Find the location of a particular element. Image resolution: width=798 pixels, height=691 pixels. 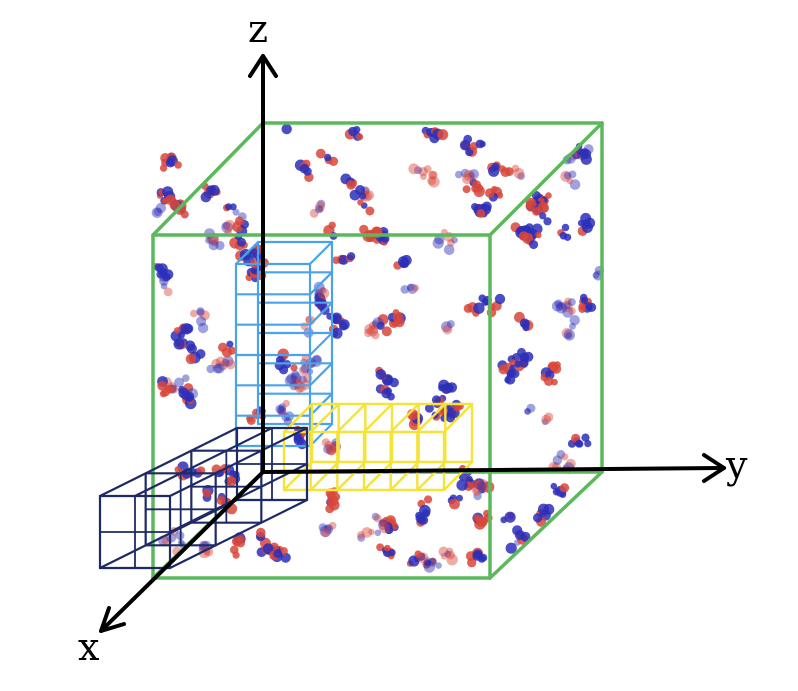

y-axis-arrowhead is located at coordinates (714, 461).